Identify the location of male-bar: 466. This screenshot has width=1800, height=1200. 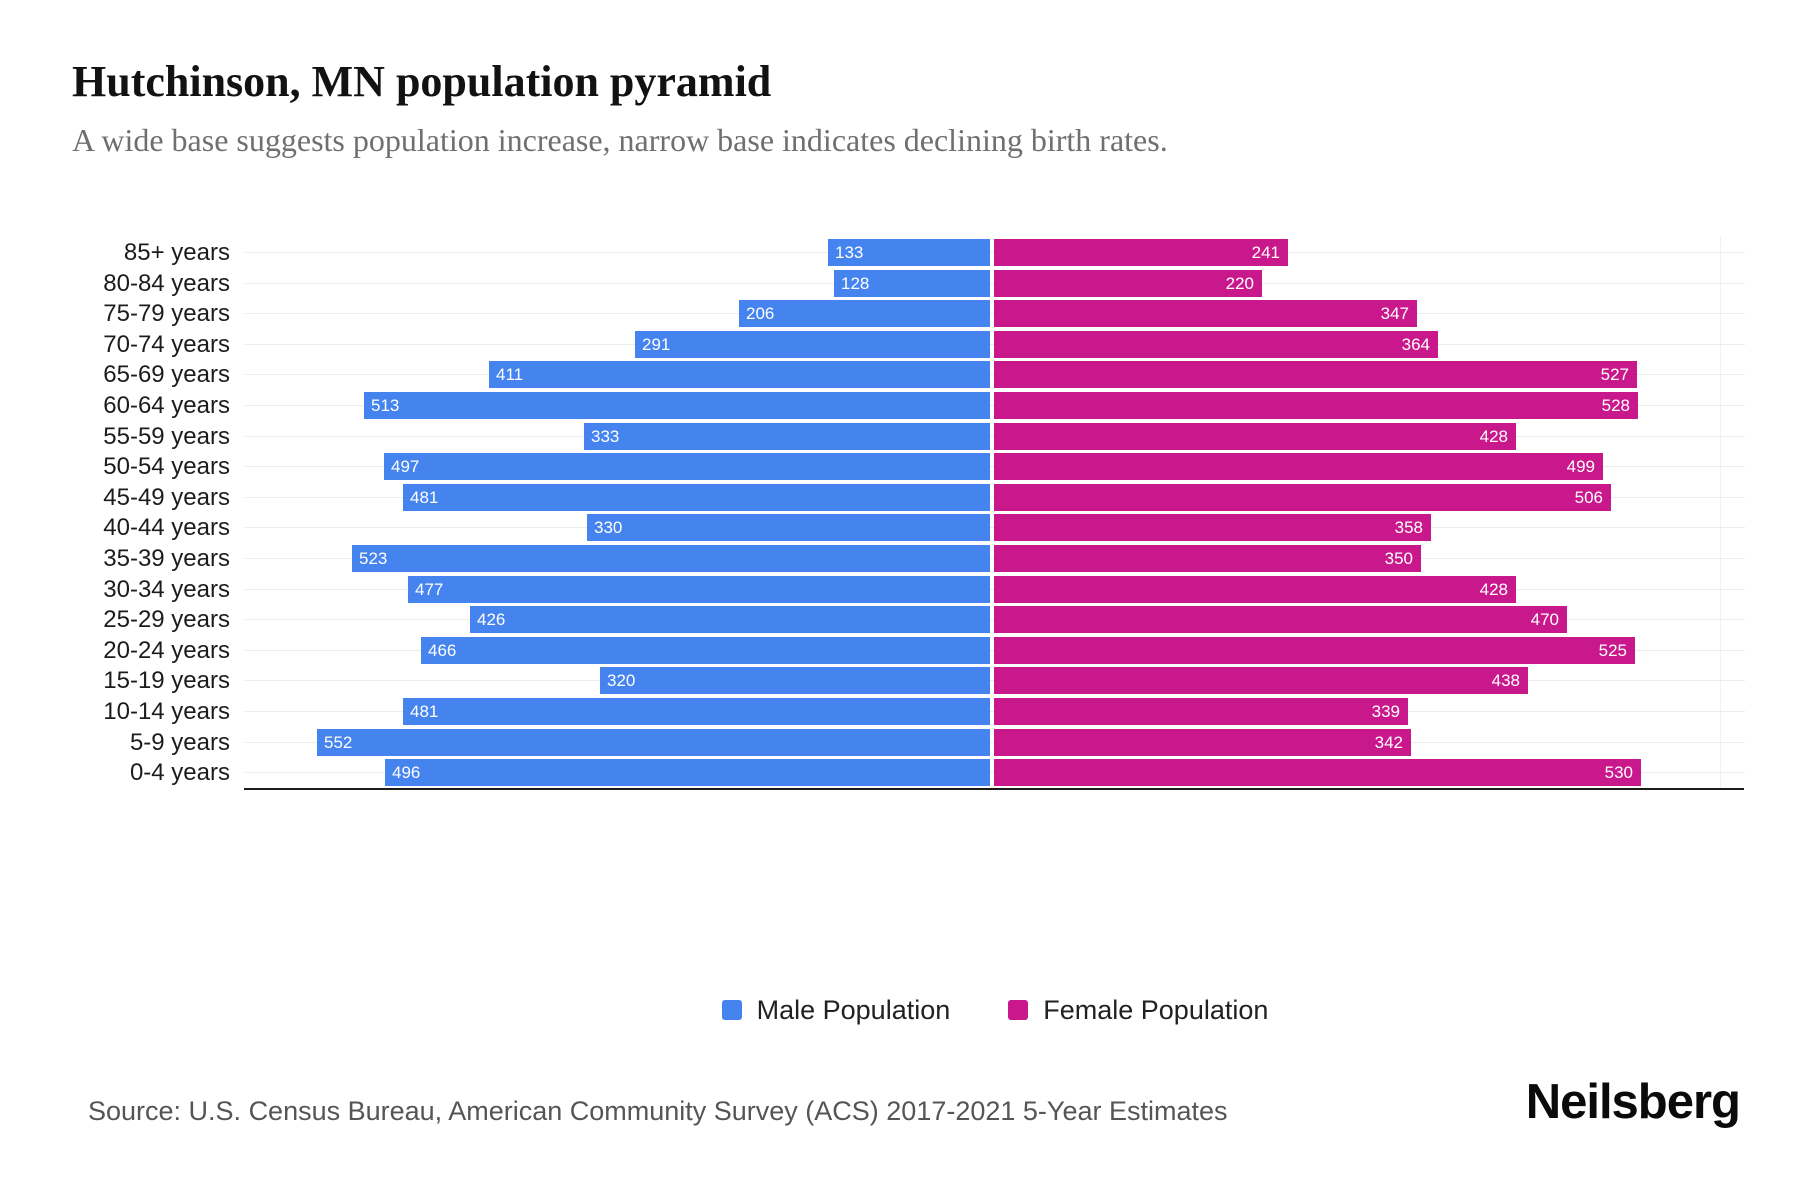
(705, 650).